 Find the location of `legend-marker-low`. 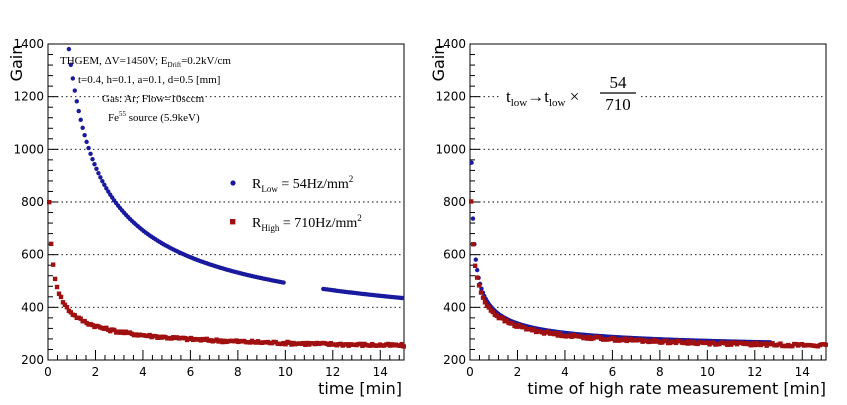

legend-marker-low is located at coordinates (233, 183).